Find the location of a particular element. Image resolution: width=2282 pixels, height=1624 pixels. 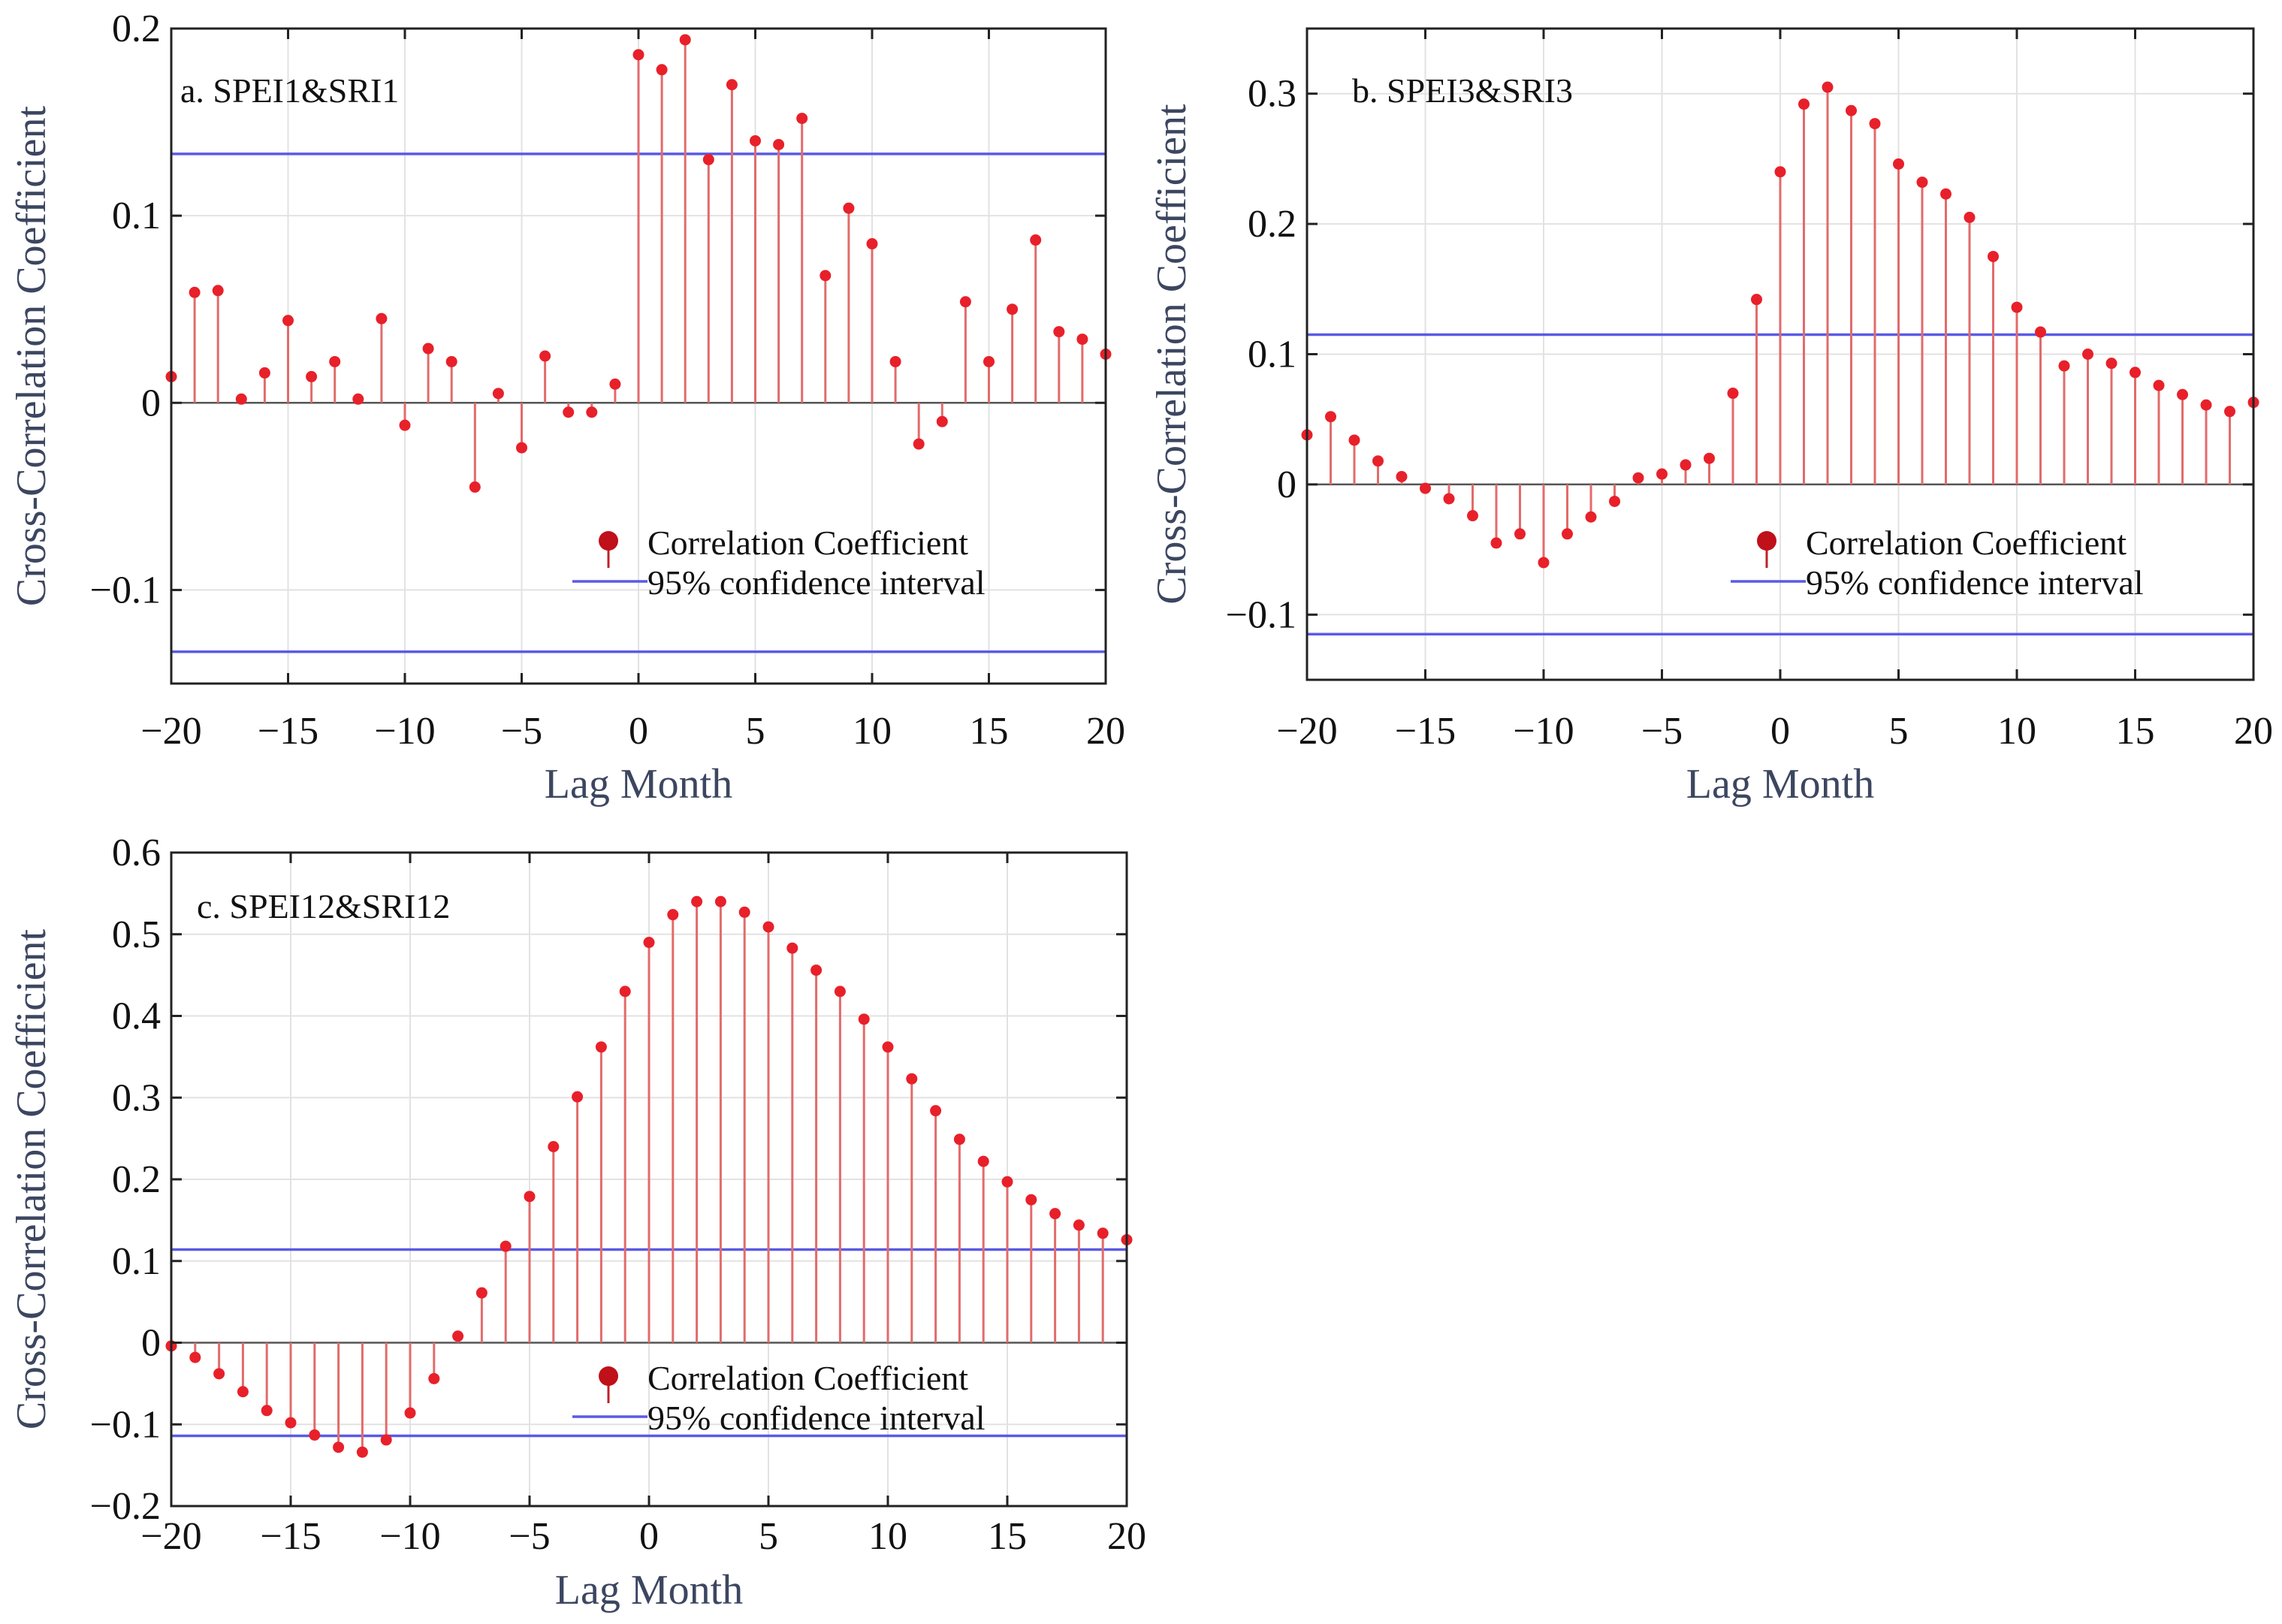

x-tick-label: 10 is located at coordinates (872, 731).